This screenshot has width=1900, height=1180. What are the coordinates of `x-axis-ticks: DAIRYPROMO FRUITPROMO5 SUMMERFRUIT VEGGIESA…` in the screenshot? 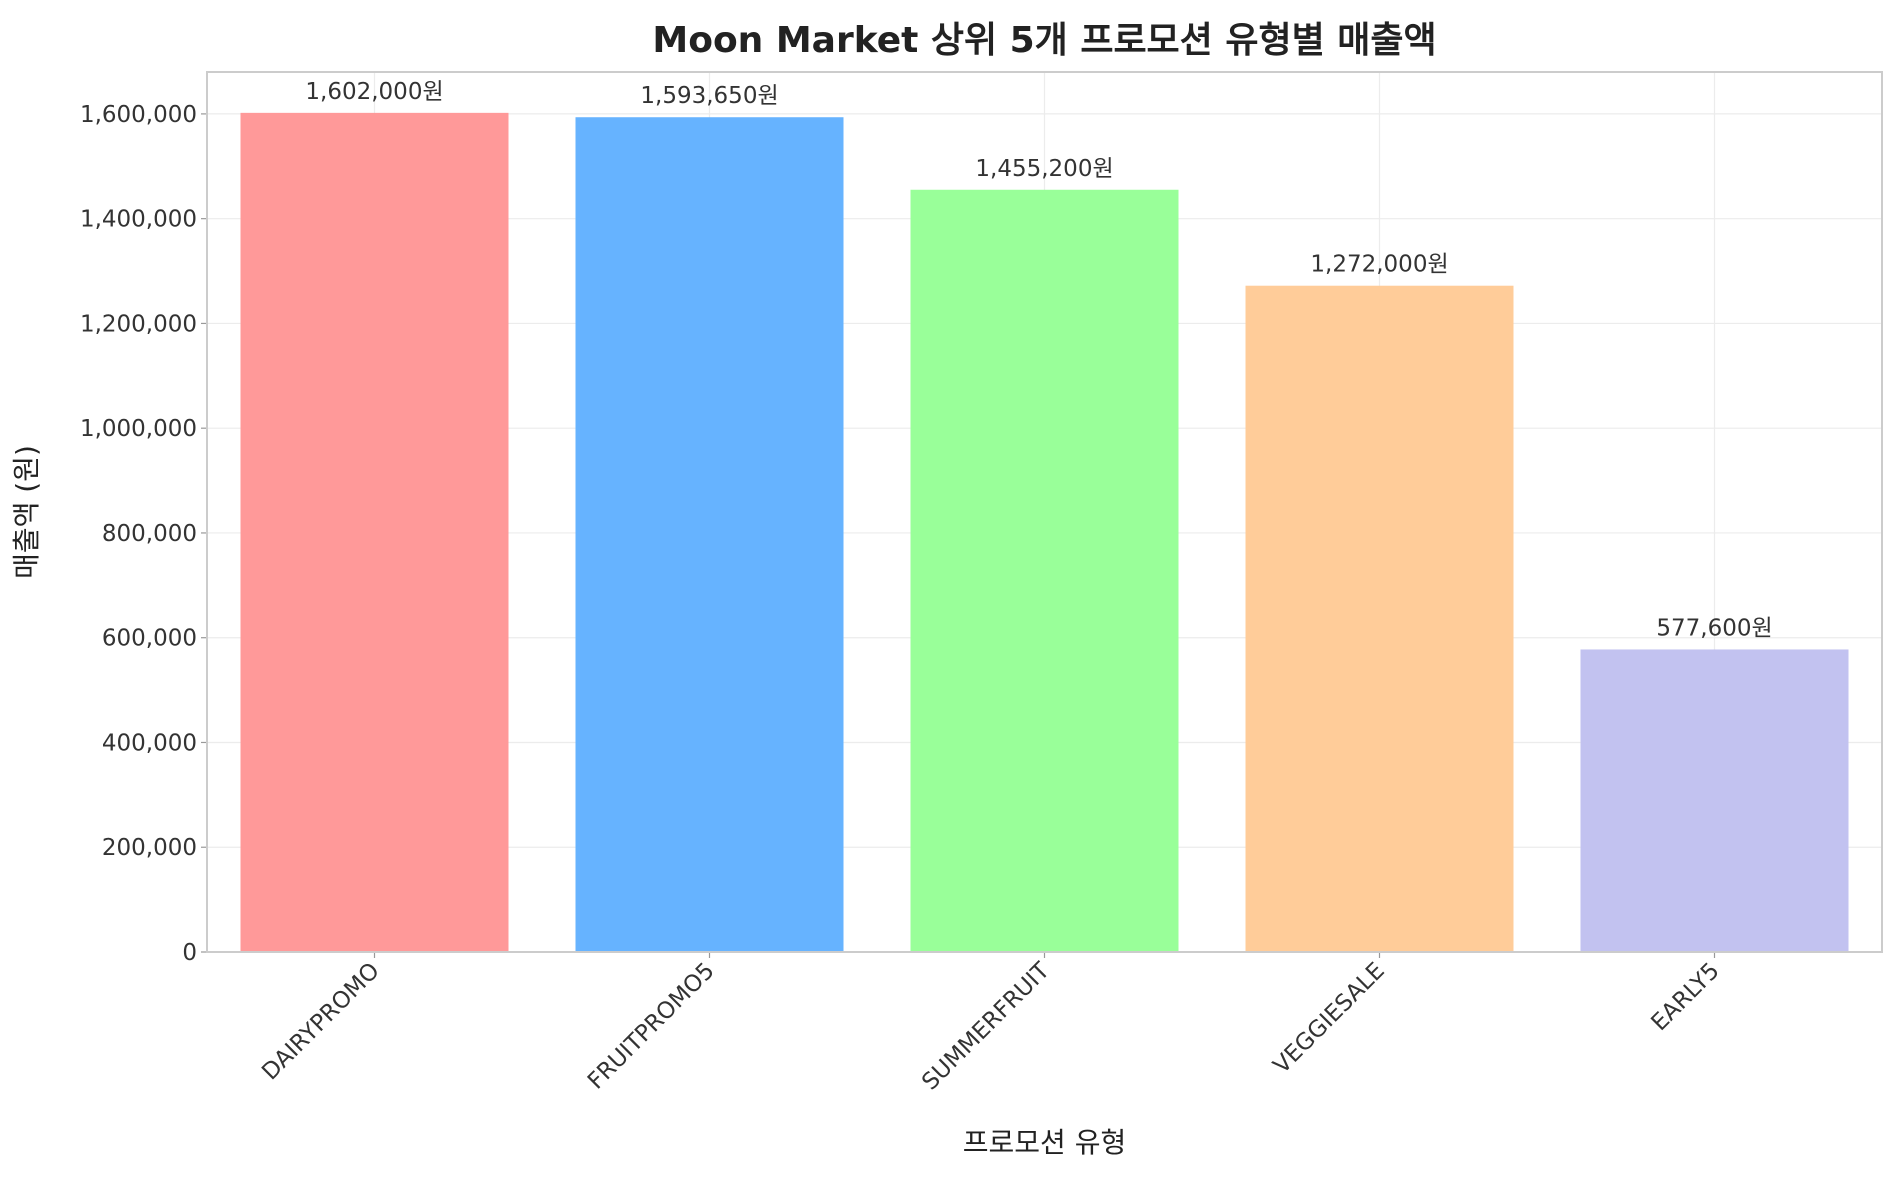 It's located at (991, 1023).